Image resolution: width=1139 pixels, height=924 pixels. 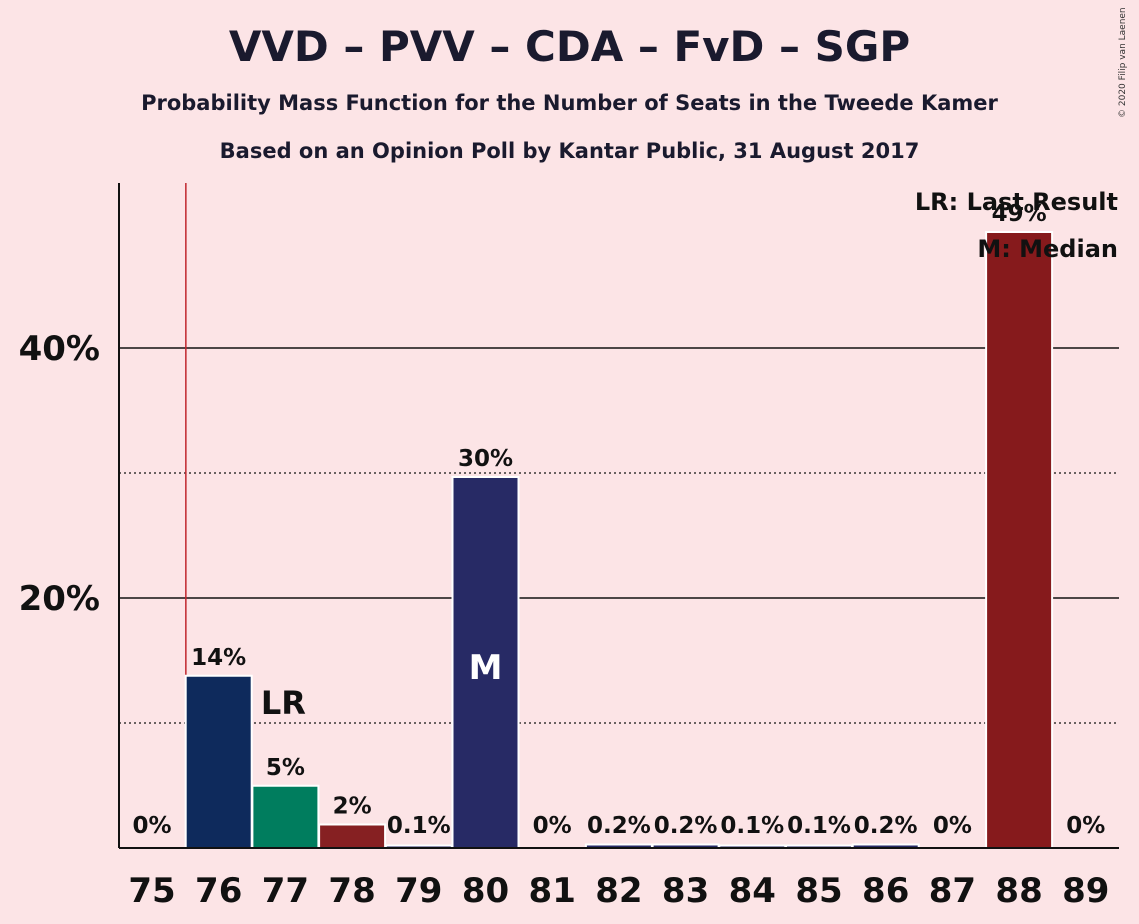 What do you see at coordinates (752, 826) in the screenshot?
I see `value-label-84: 0.1%` at bounding box center [752, 826].